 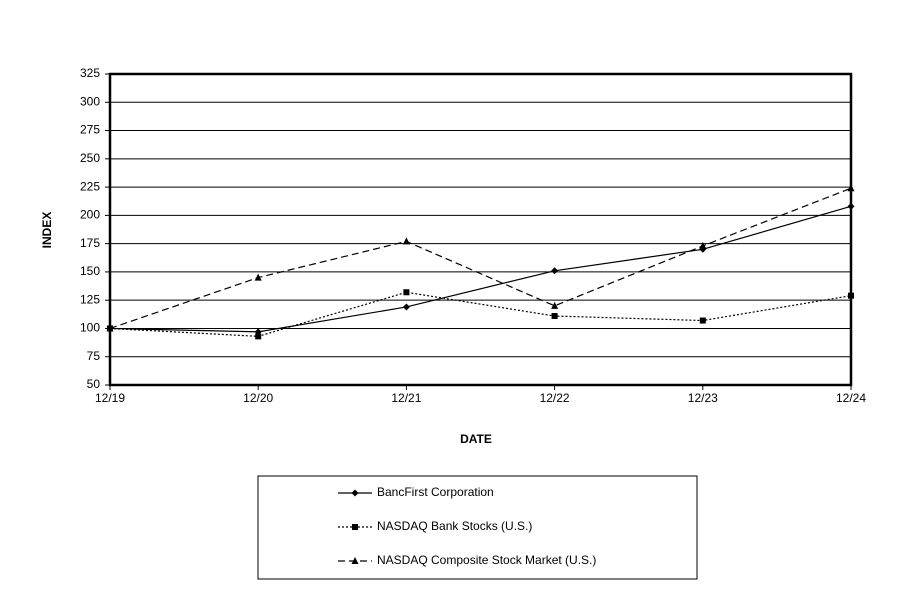 I want to click on x-tick-label: 12/22, so click(x=555, y=398).